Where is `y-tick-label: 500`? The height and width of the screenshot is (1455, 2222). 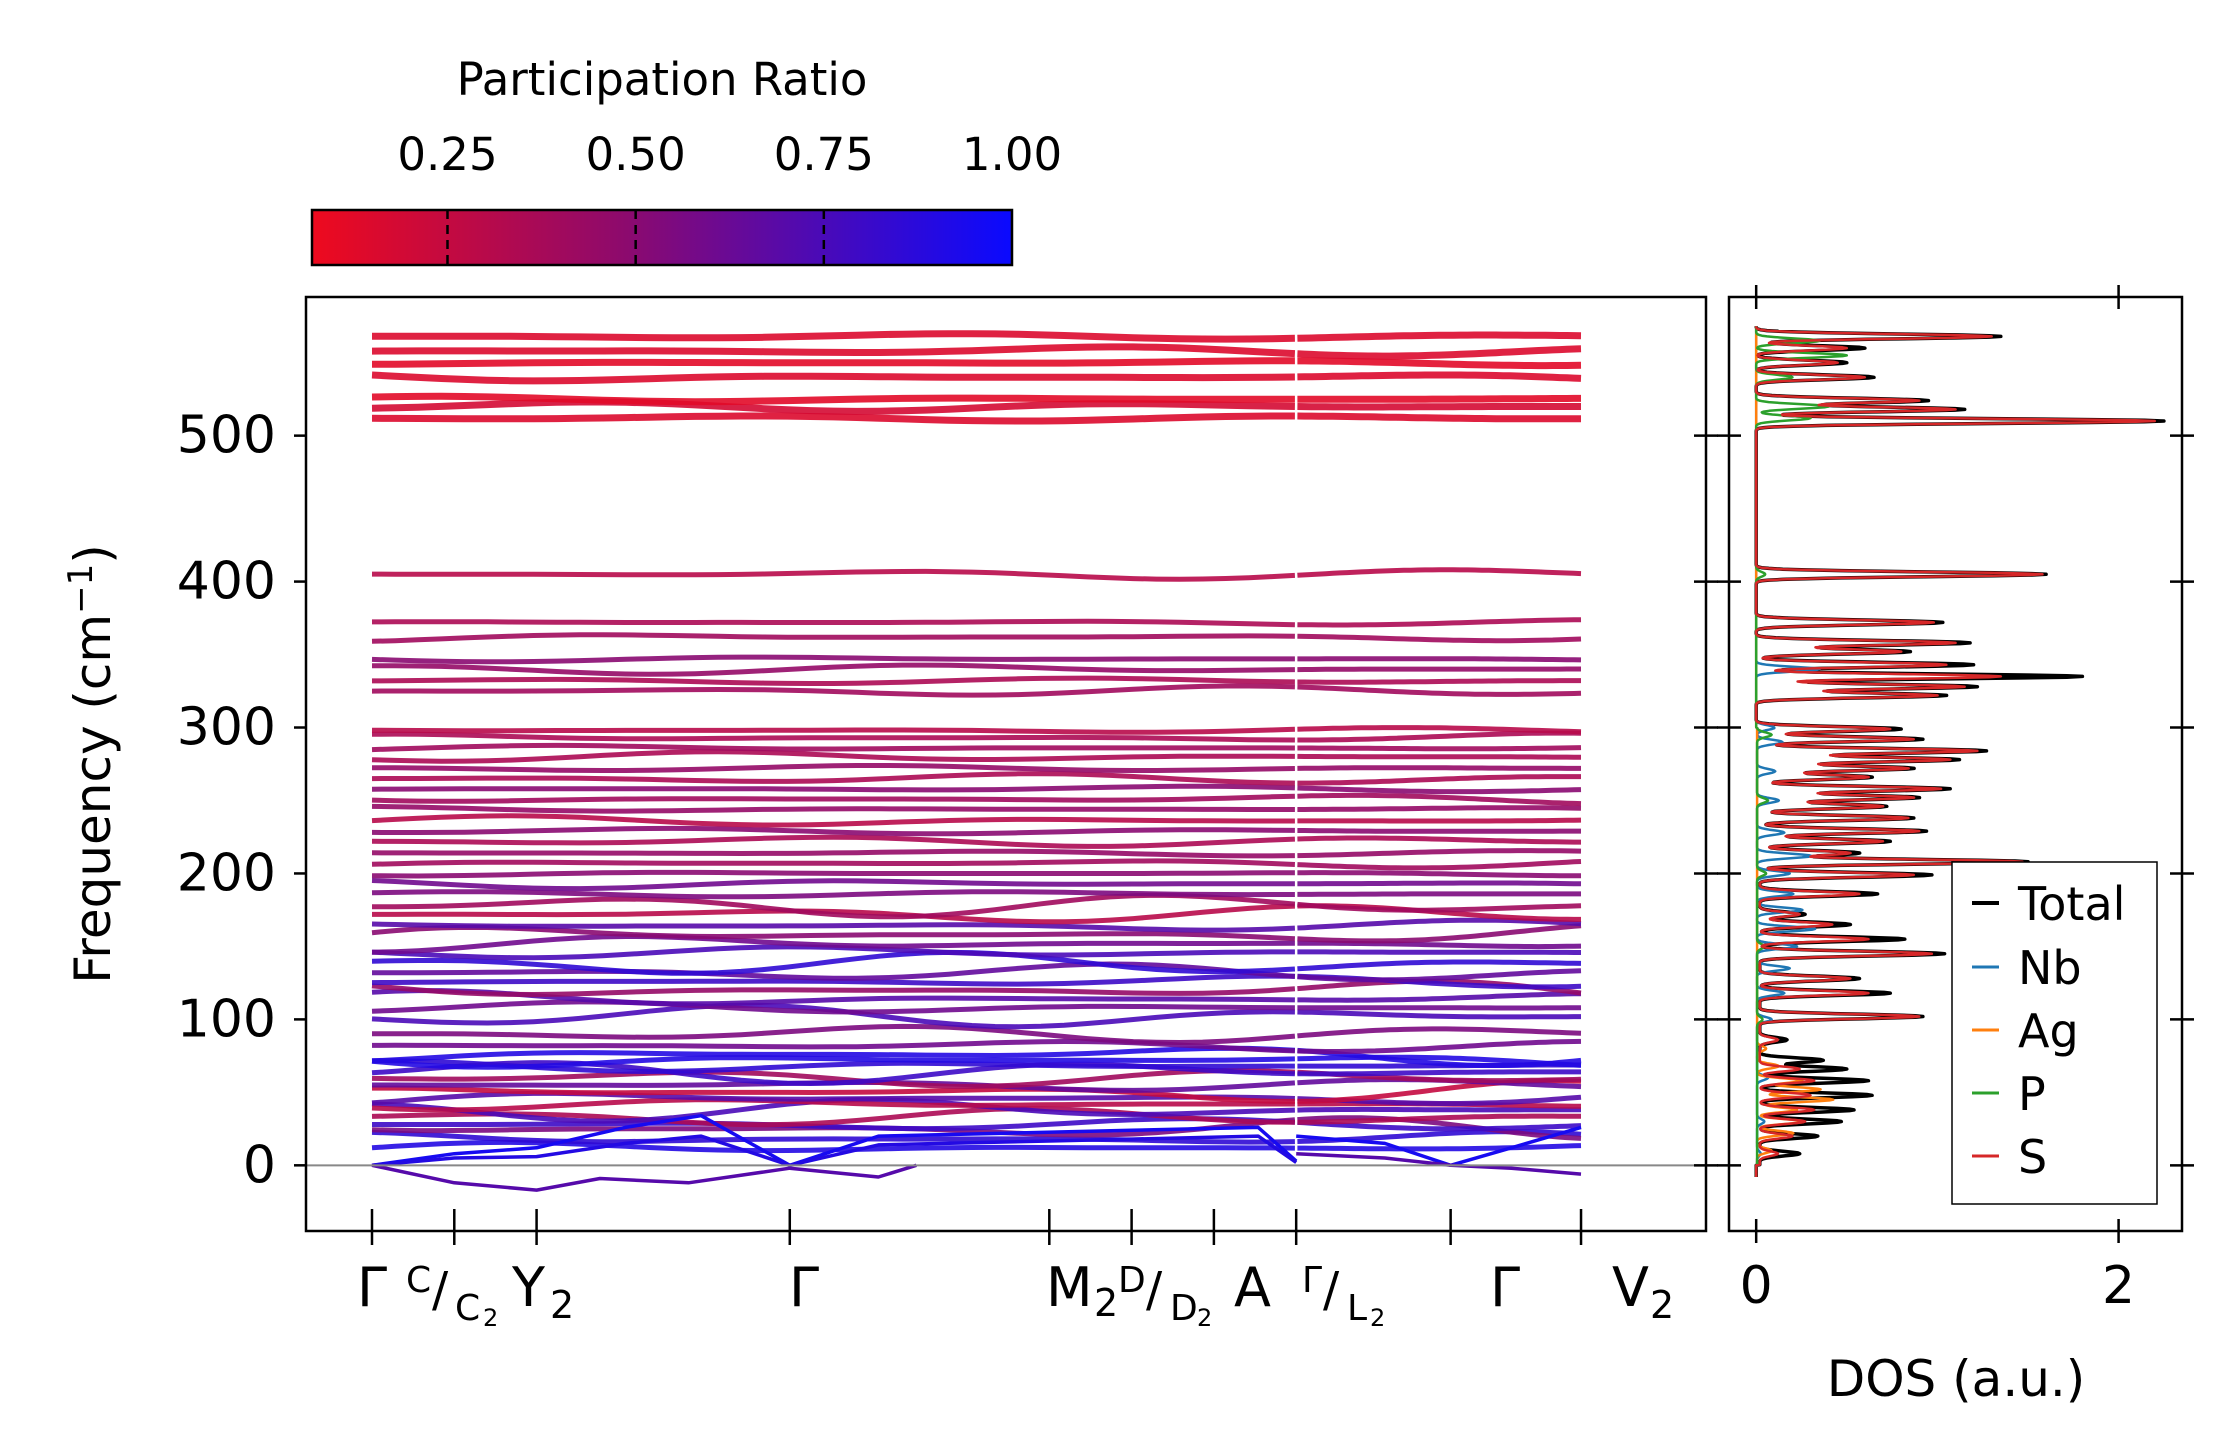
y-tick-label: 500 is located at coordinates (226, 436).